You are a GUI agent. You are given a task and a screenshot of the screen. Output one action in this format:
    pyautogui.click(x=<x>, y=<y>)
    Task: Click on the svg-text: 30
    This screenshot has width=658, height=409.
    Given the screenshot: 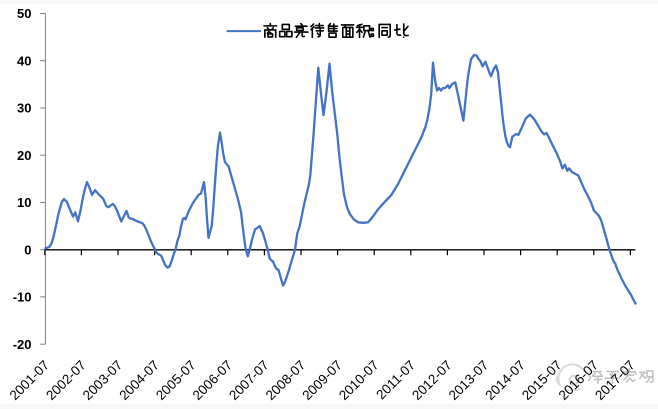 What is the action you would take?
    pyautogui.click(x=24, y=108)
    